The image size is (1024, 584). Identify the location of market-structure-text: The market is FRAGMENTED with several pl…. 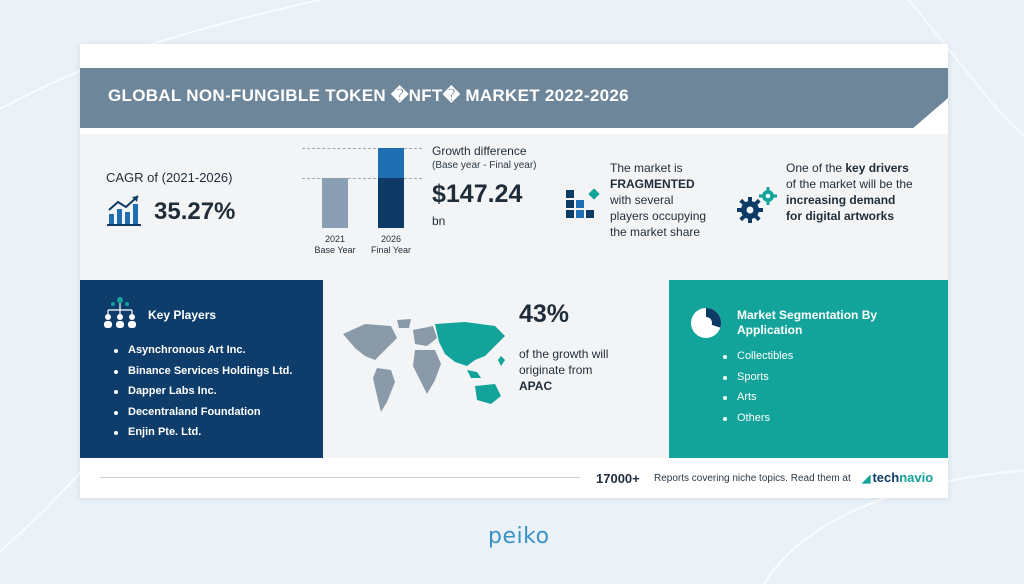
(675, 200).